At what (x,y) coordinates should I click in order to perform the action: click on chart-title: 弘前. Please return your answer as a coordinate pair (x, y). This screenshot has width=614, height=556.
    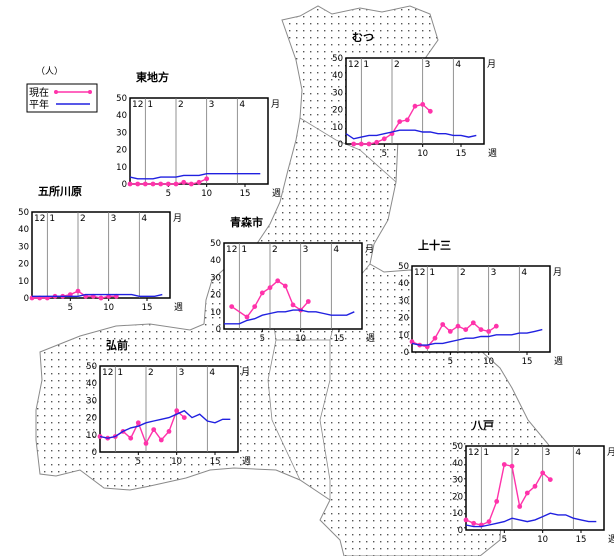
    Looking at the image, I should click on (117, 345).